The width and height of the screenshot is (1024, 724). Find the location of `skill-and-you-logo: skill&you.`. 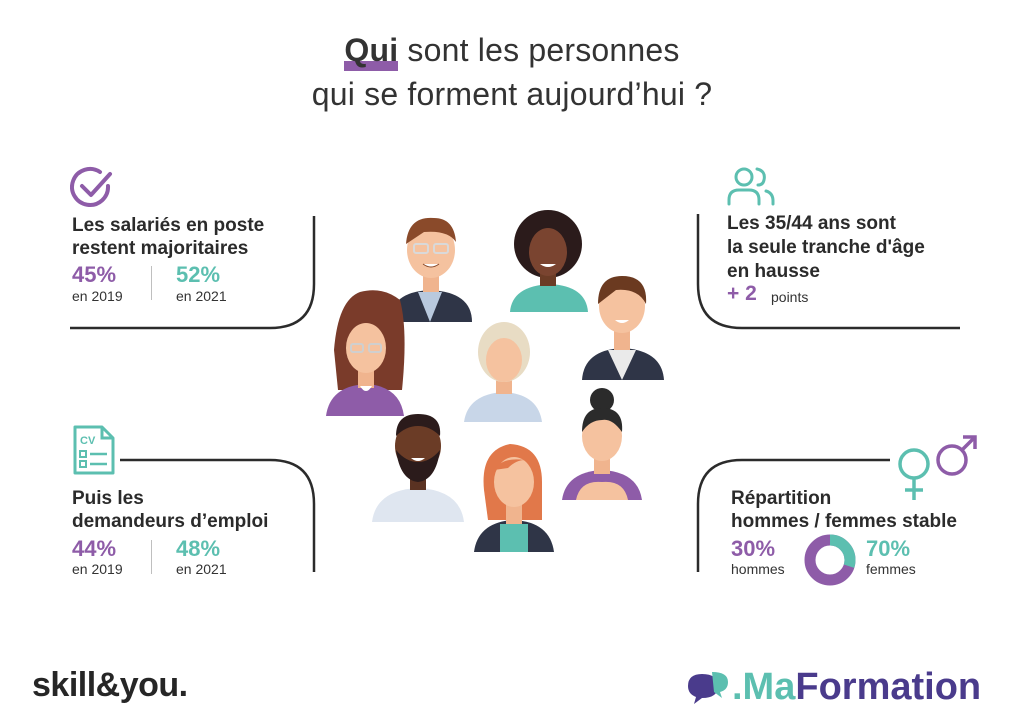

skill-and-you-logo: skill&you. is located at coordinates (110, 685).